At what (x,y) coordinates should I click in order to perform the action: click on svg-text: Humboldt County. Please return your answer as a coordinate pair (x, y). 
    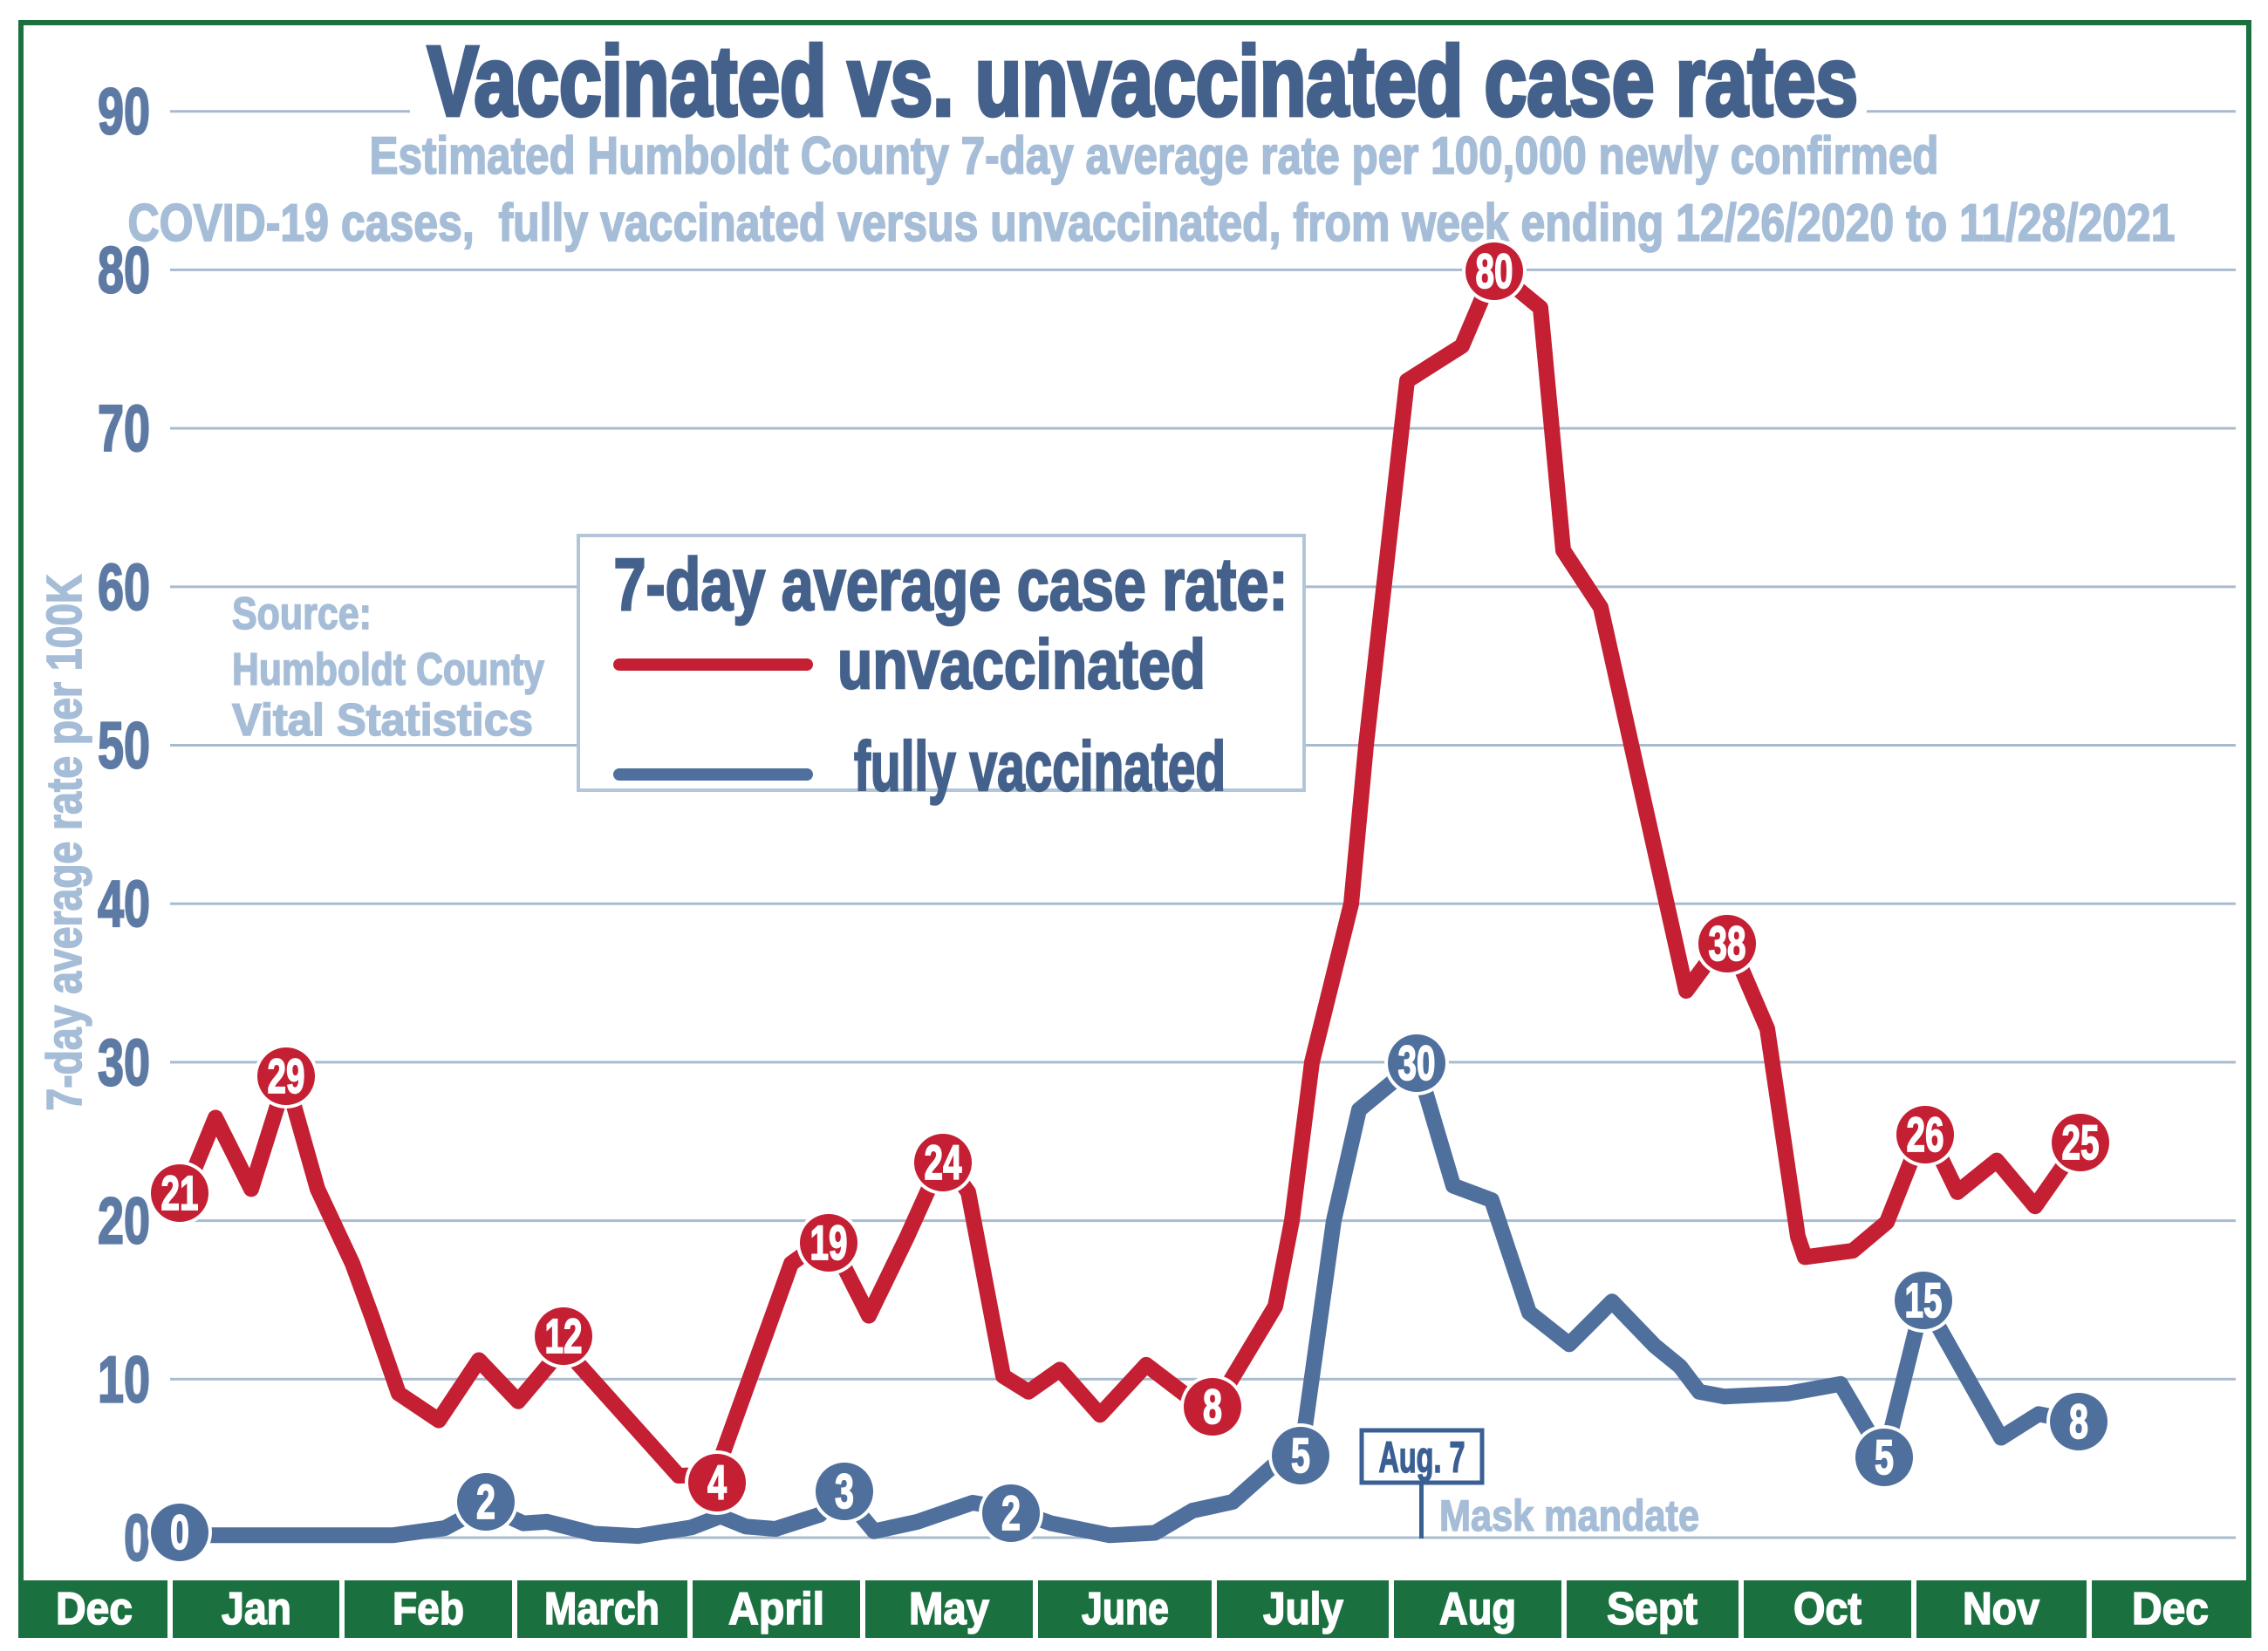
    Looking at the image, I should click on (388, 670).